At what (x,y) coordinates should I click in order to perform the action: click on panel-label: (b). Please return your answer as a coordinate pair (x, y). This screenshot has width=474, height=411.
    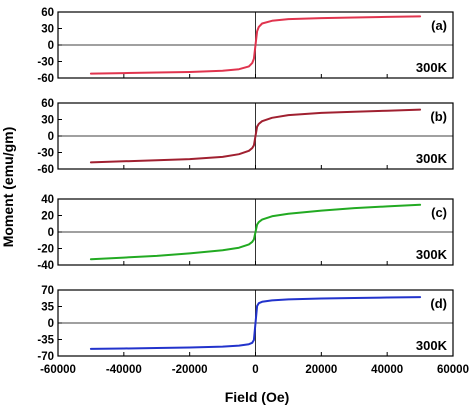
    Looking at the image, I should click on (438, 116).